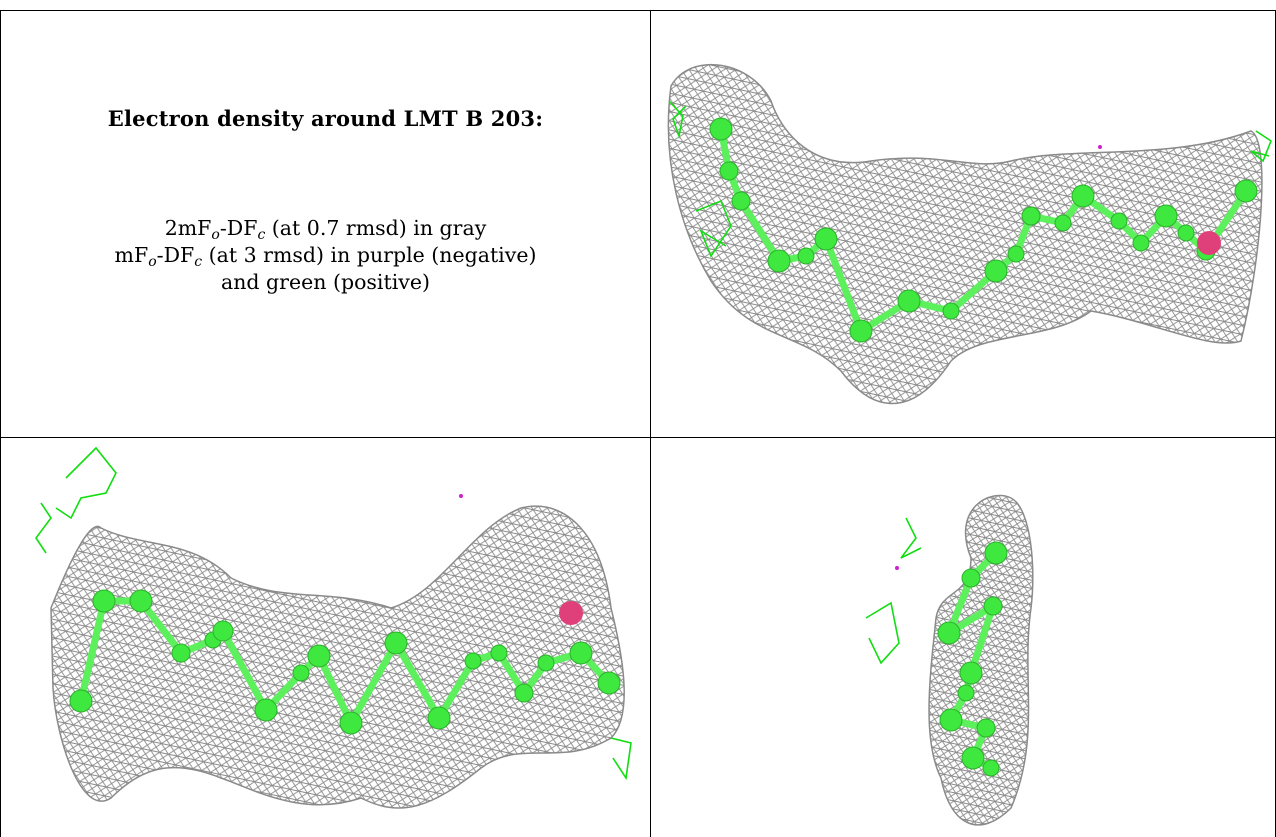  What do you see at coordinates (369, 255) in the screenshot?
I see `legend-line2-c: (at 3 rmsd) in purple (negative)` at bounding box center [369, 255].